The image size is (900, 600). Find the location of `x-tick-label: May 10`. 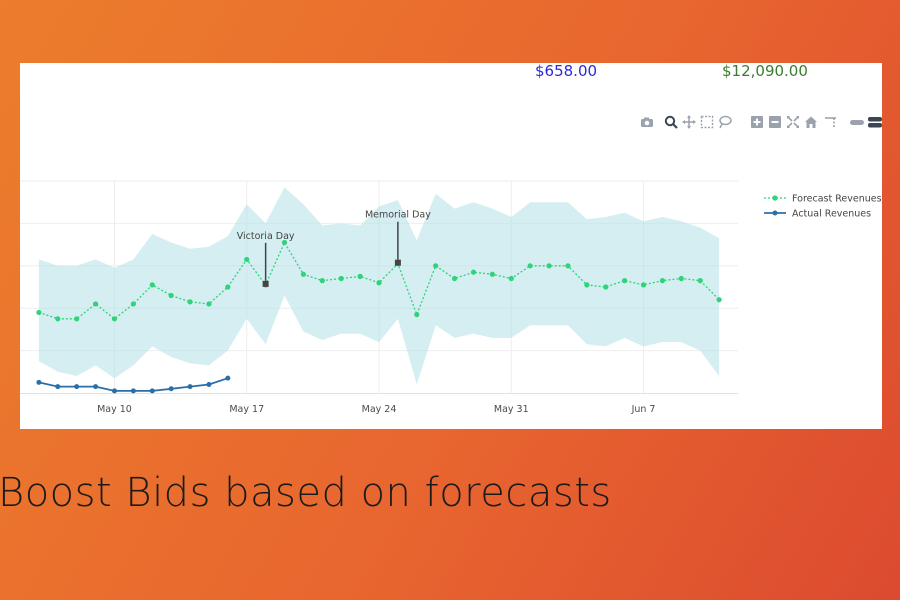

x-tick-label: May 10 is located at coordinates (114, 409).